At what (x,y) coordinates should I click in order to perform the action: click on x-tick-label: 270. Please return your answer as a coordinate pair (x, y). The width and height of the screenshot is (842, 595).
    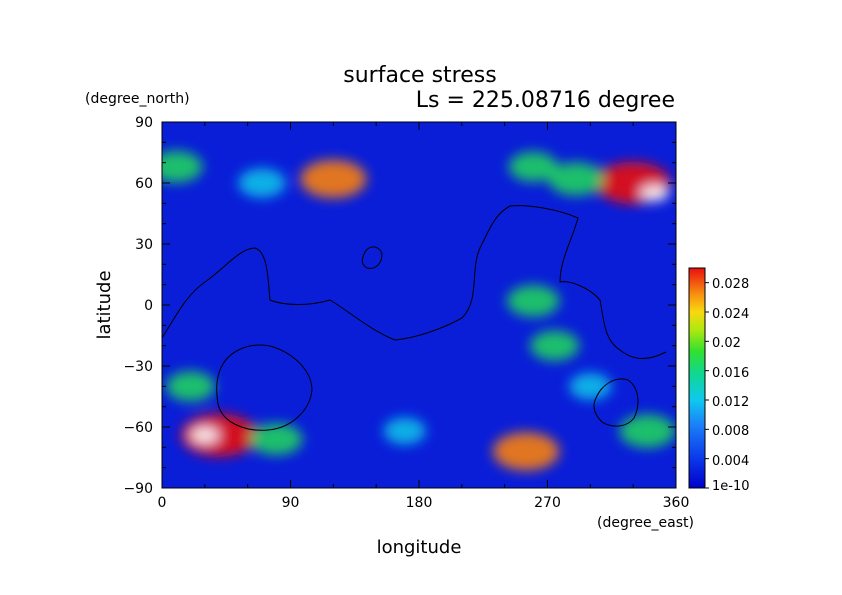
    Looking at the image, I should click on (547, 503).